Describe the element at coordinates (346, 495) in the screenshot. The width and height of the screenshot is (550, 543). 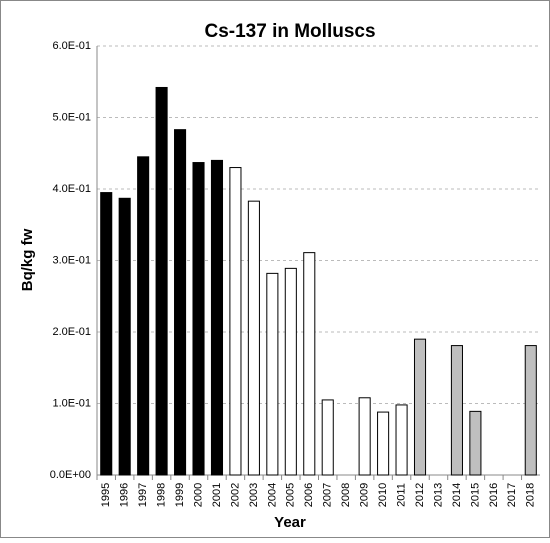
I see `x-tick-label: 2008` at that location.